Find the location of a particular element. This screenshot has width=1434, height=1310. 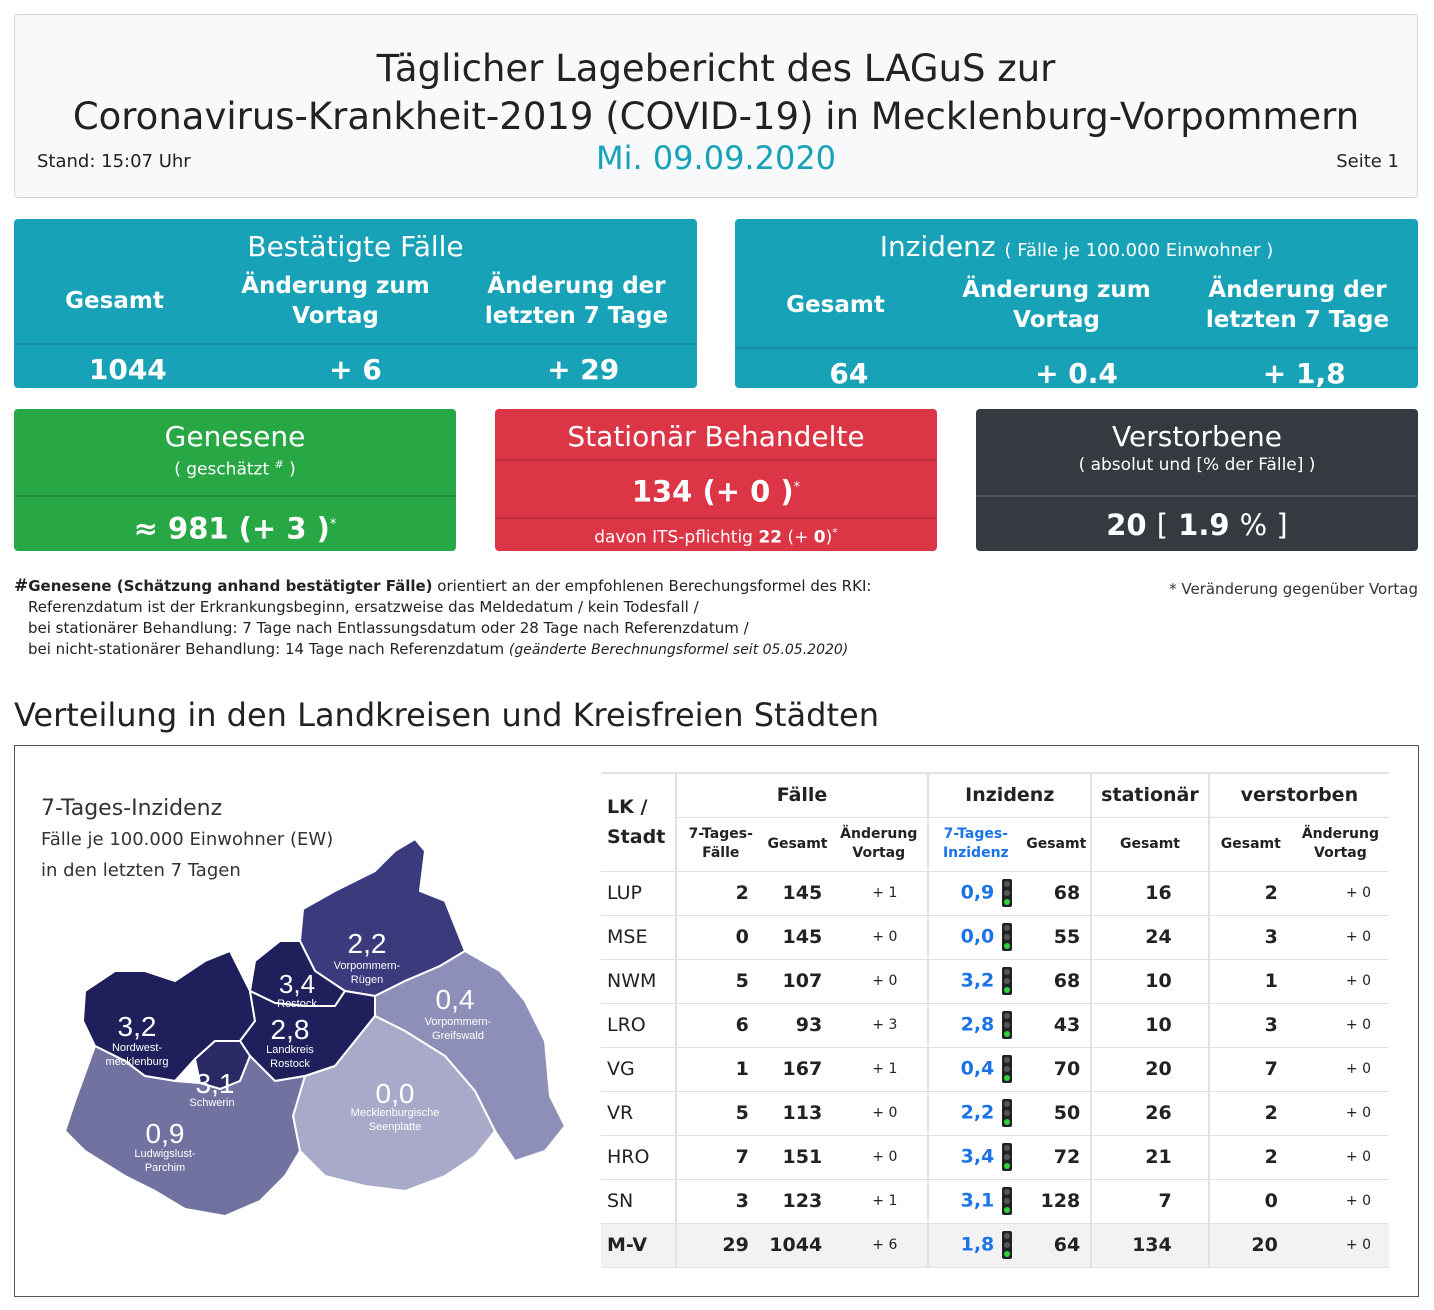

table-total-row: M-V 29 1044 + 6 1,8 64 134 20 + 0 is located at coordinates (995, 1245).